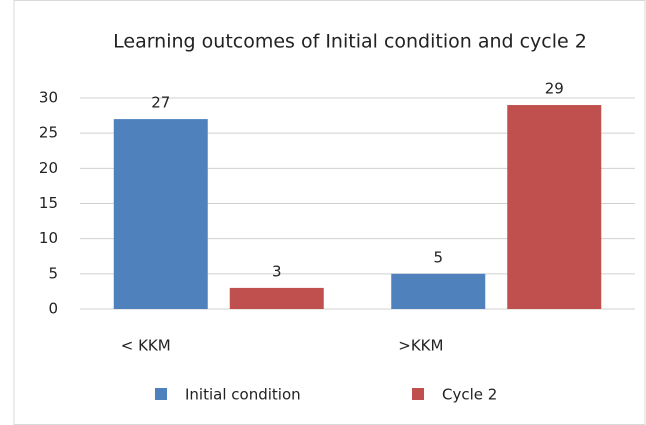 Image resolution: width=646 pixels, height=425 pixels. What do you see at coordinates (438, 257) in the screenshot?
I see `data-label: 5` at bounding box center [438, 257].